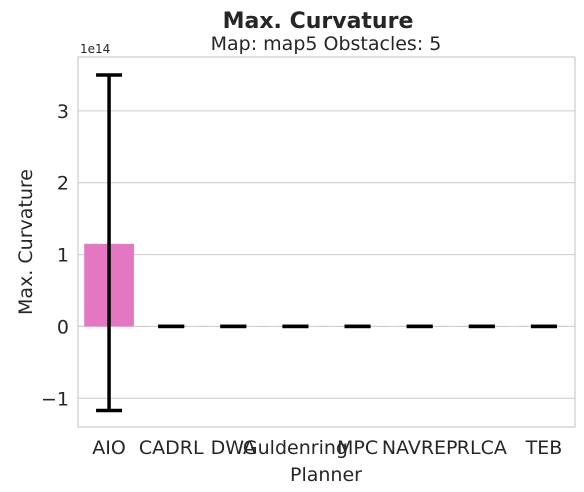 The height and width of the screenshot is (492, 584). I want to click on x-axis-label: Planner, so click(326, 475).